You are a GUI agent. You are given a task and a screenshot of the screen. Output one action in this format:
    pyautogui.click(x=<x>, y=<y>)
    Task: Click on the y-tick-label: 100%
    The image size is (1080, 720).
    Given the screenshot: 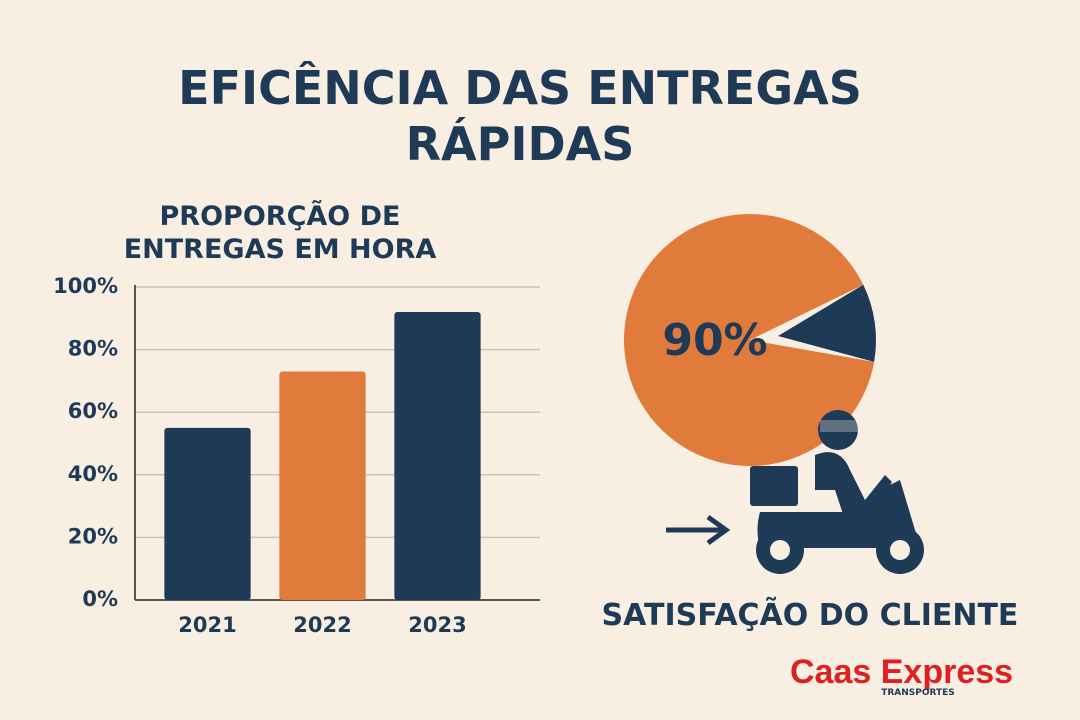 What is the action you would take?
    pyautogui.click(x=85, y=286)
    